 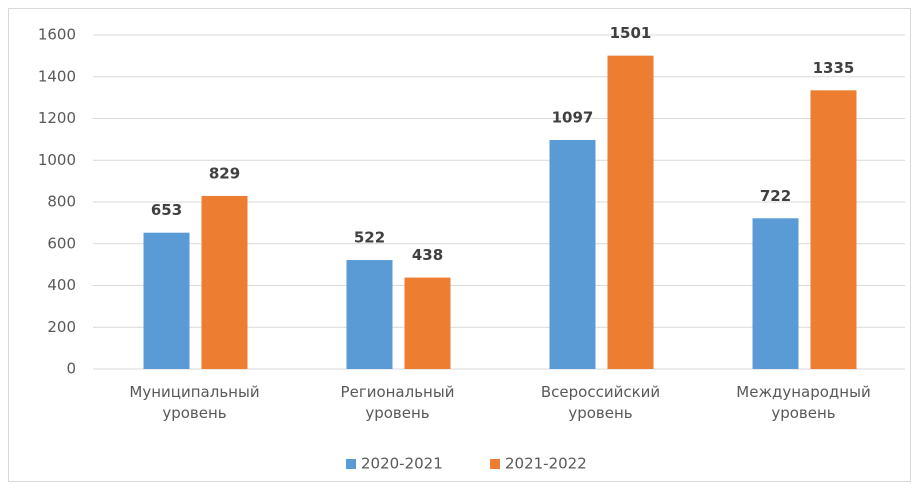 I want to click on y-tick-label: 600, so click(x=61, y=243).